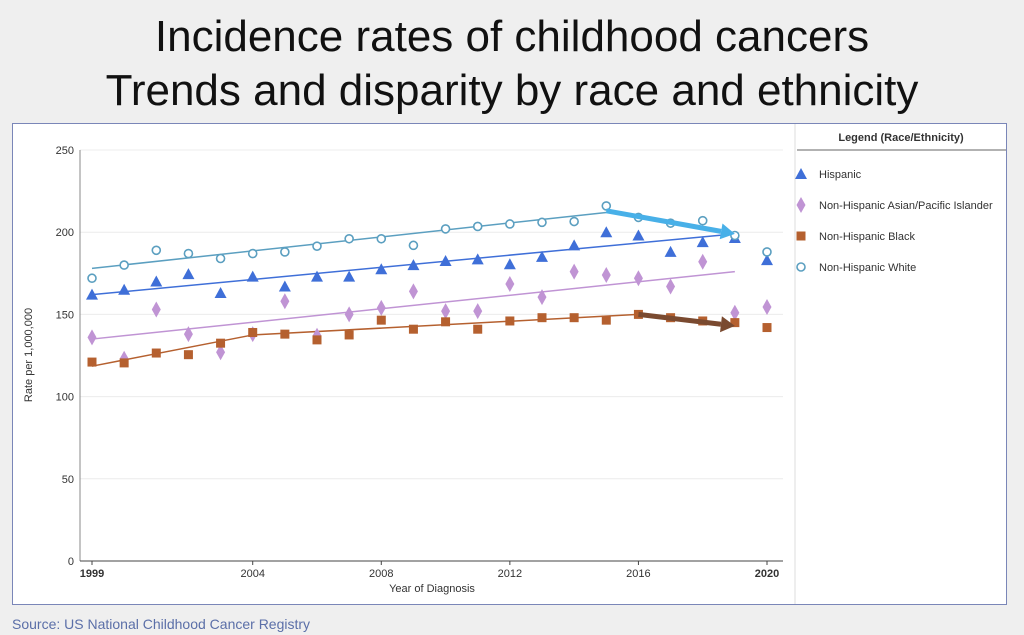 This screenshot has width=1024, height=635. What do you see at coordinates (65, 315) in the screenshot?
I see `y-tick-label: 150` at bounding box center [65, 315].